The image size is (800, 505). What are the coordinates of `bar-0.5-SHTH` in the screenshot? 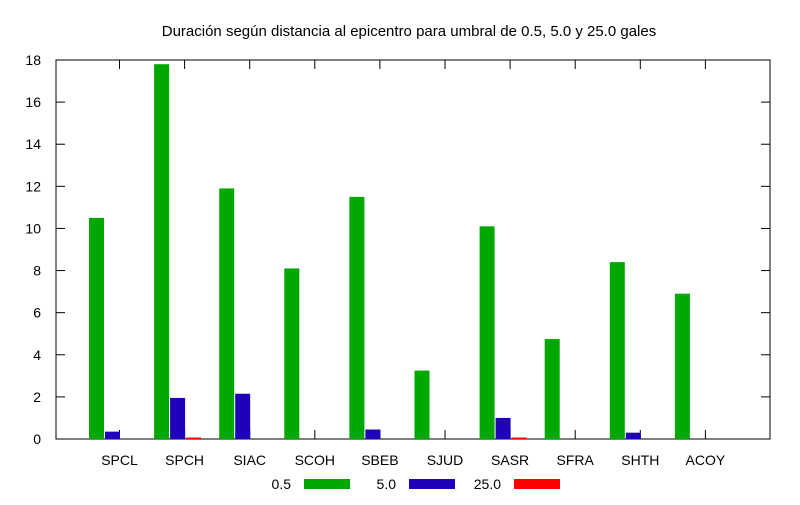 It's located at (617, 350).